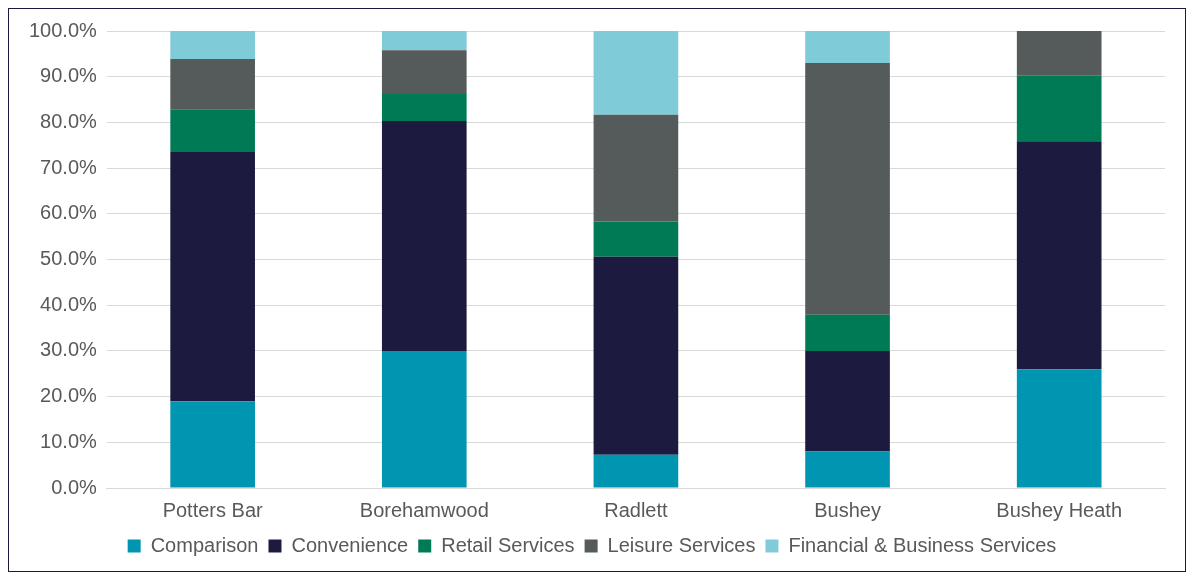 The width and height of the screenshot is (1194, 580). Describe the element at coordinates (508, 544) in the screenshot. I see `legend-label: Retail Services` at that location.